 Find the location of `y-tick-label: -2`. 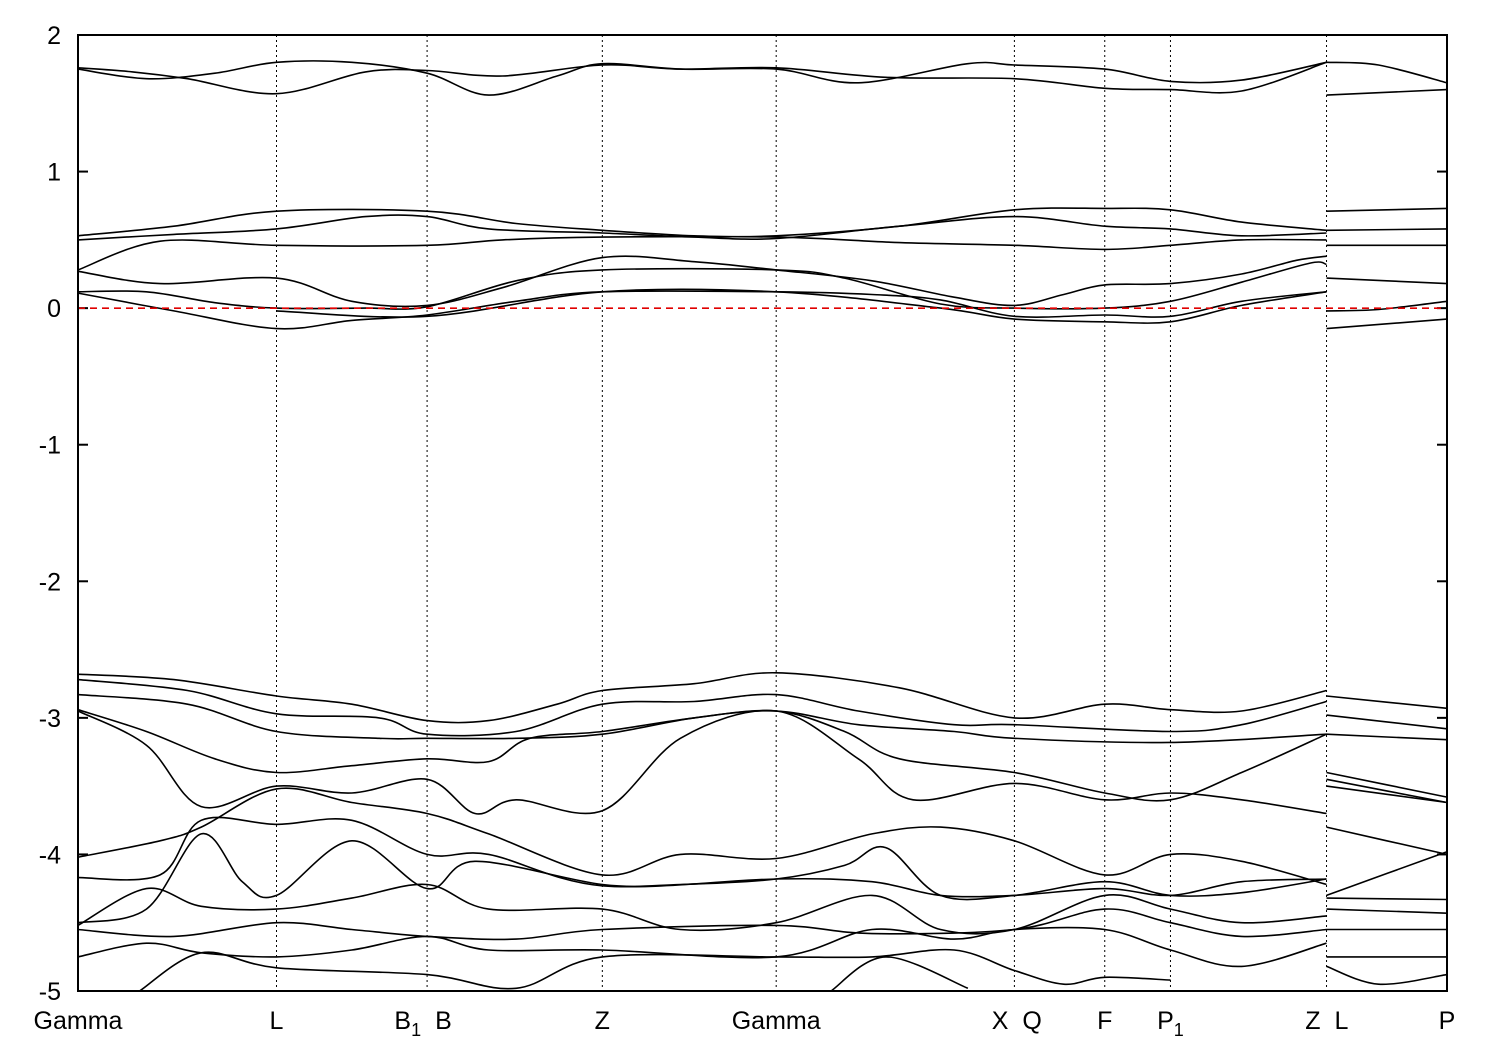

y-tick-label: -2 is located at coordinates (50, 582).